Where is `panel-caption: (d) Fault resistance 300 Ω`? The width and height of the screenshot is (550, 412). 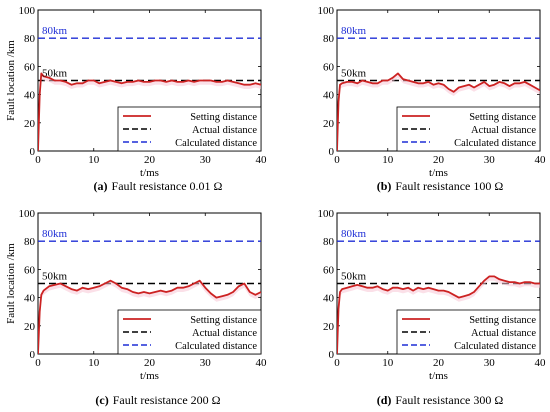 panel-caption: (d) Fault resistance 300 Ω is located at coordinates (440, 400).